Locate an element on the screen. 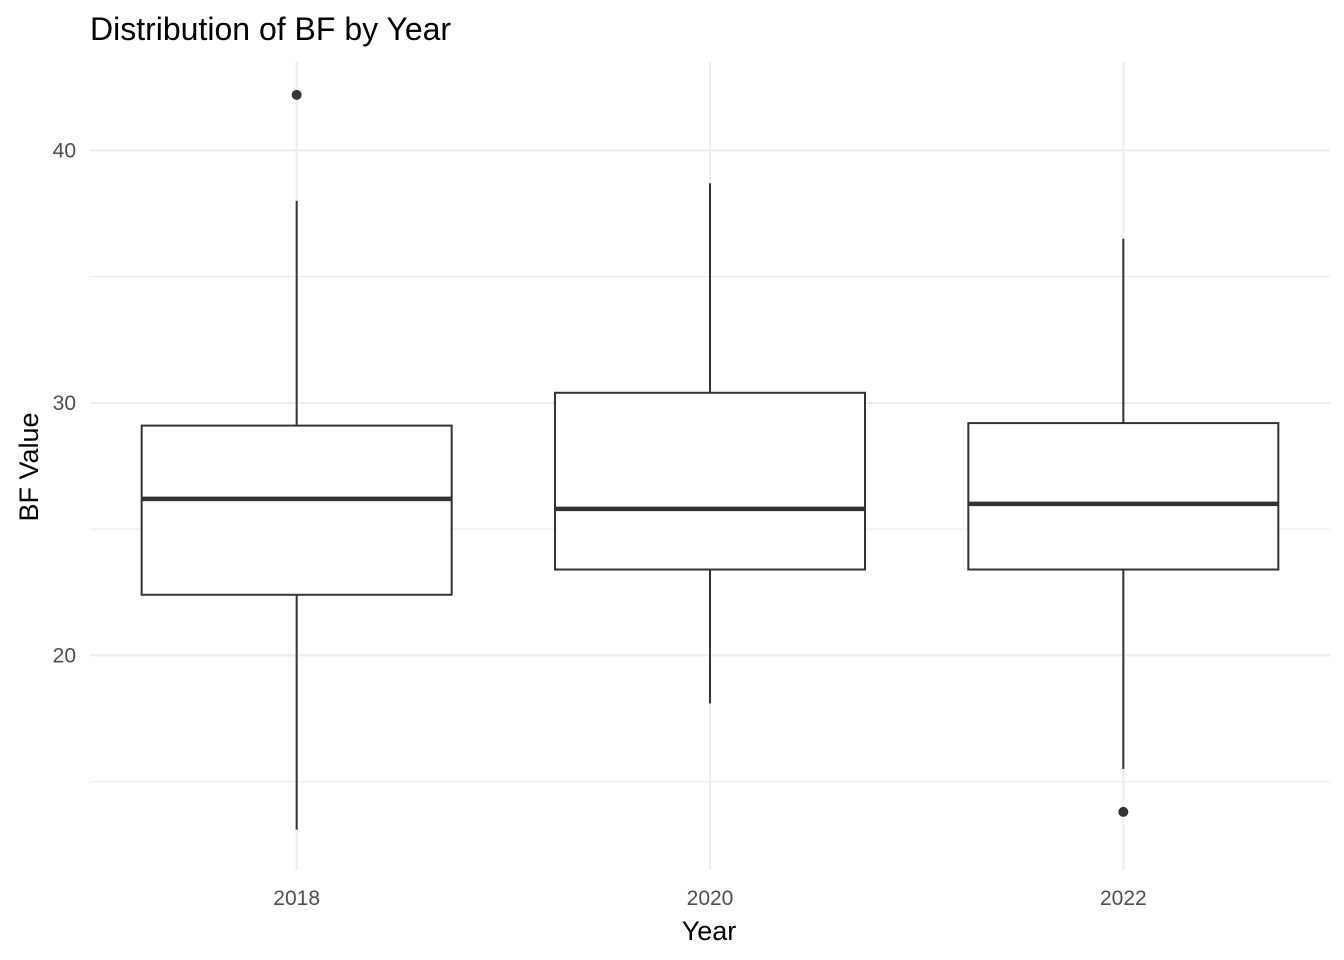 The image size is (1344, 960). y-tick-label: 20 is located at coordinates (64, 655).